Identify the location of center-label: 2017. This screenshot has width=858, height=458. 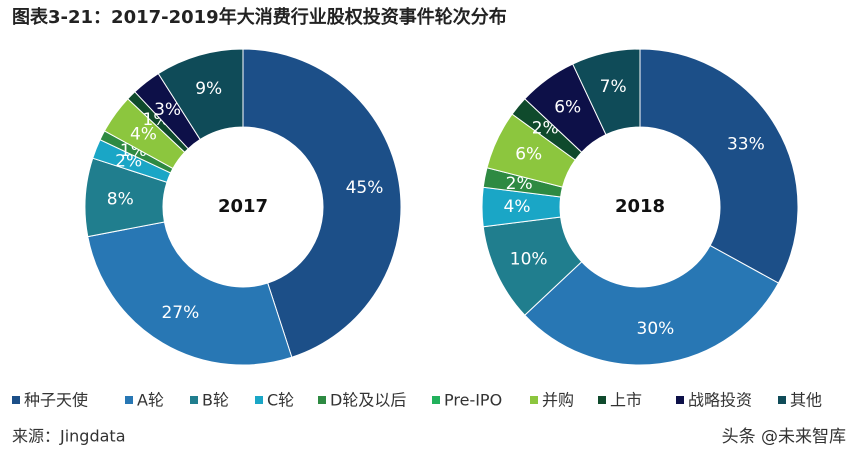
(243, 206).